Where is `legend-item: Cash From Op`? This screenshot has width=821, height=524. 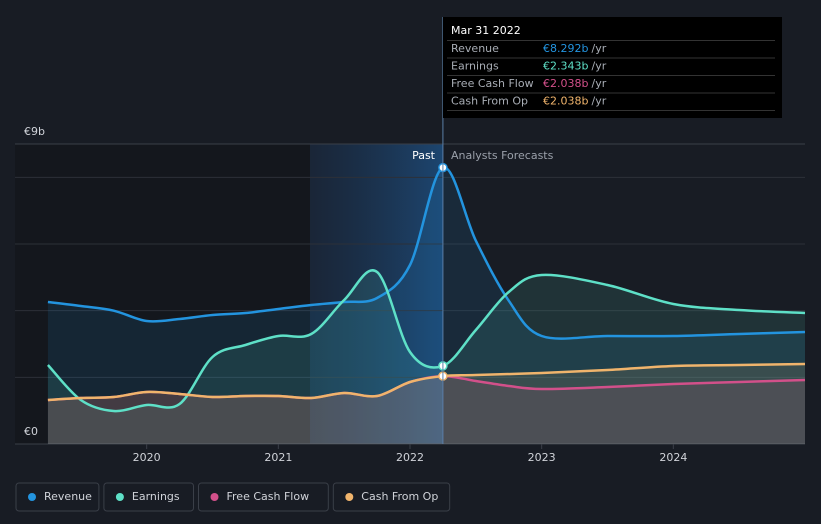 legend-item: Cash From Op is located at coordinates (391, 497).